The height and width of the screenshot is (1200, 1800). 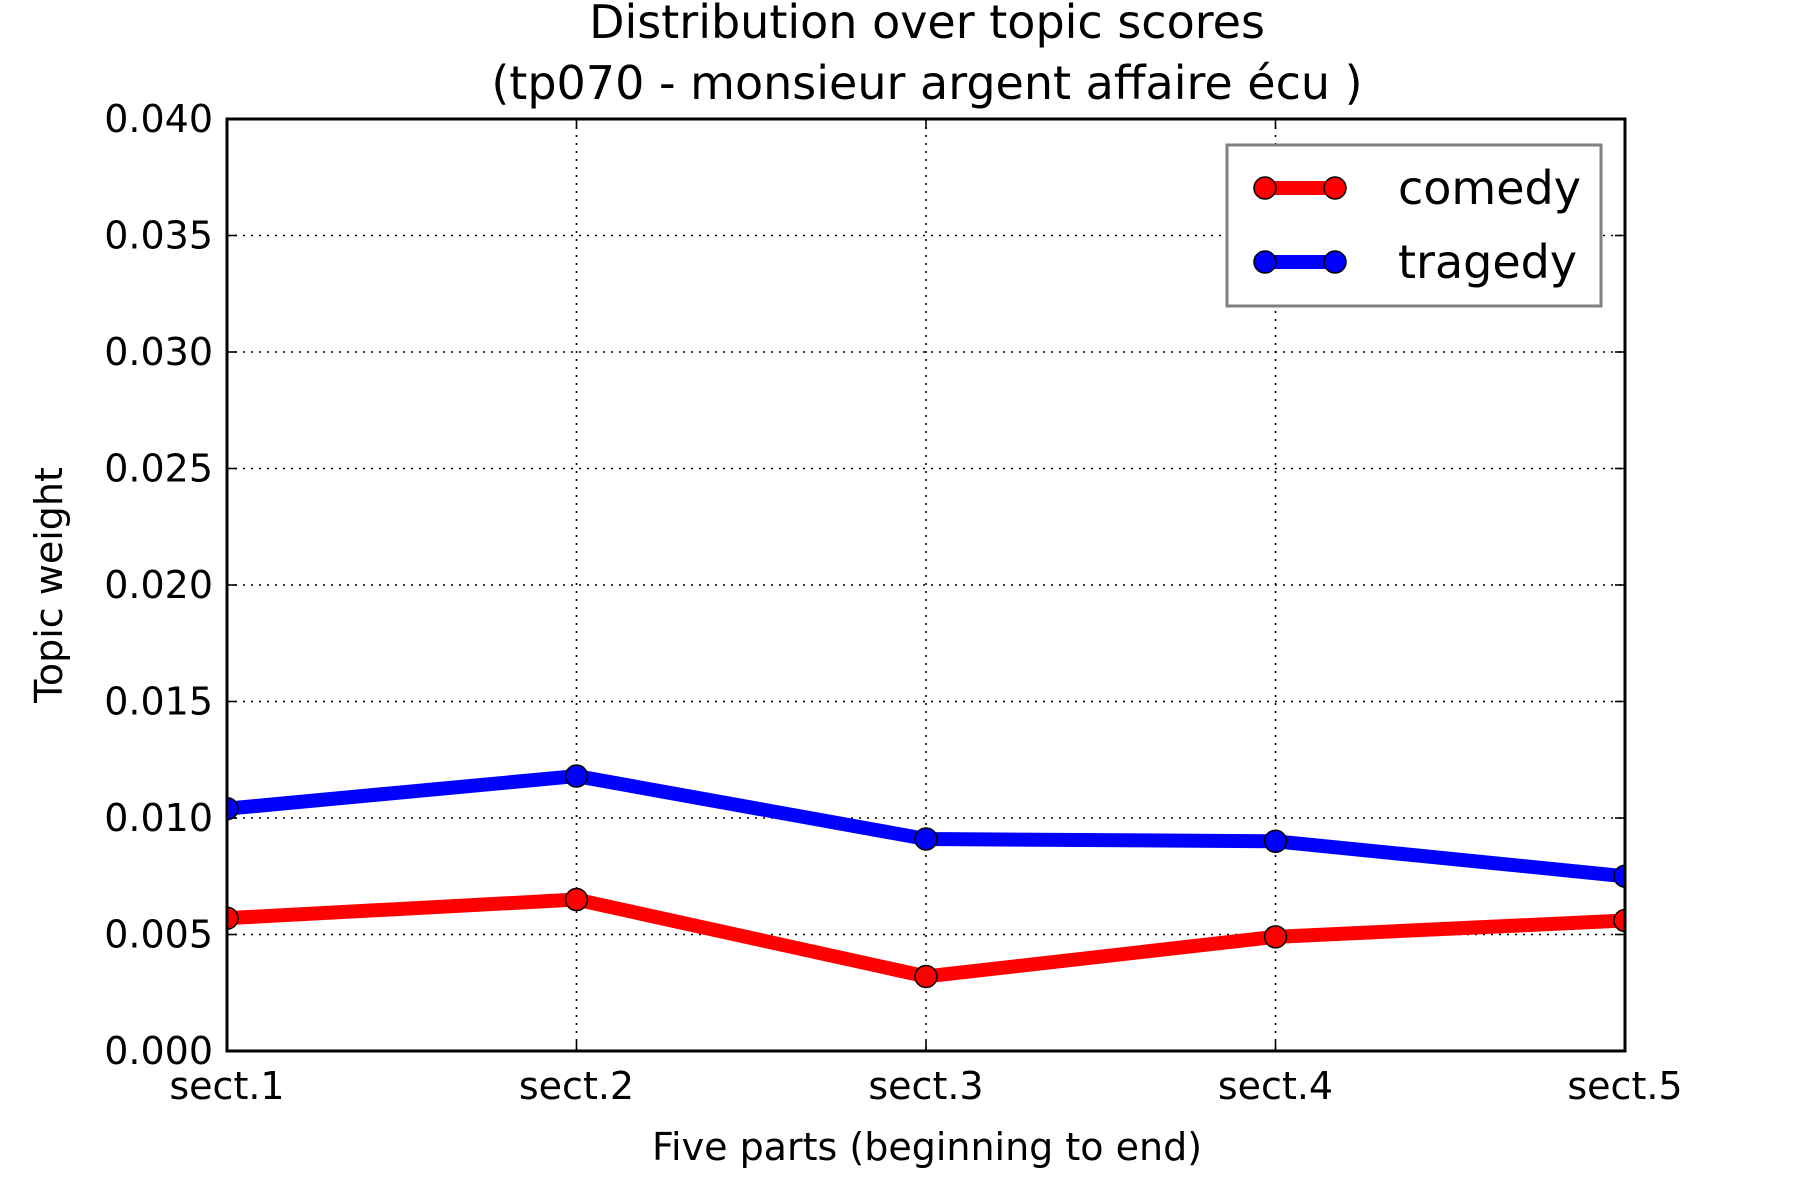 I want to click on legend-item-tragedy: tragedy, so click(x=1415, y=262).